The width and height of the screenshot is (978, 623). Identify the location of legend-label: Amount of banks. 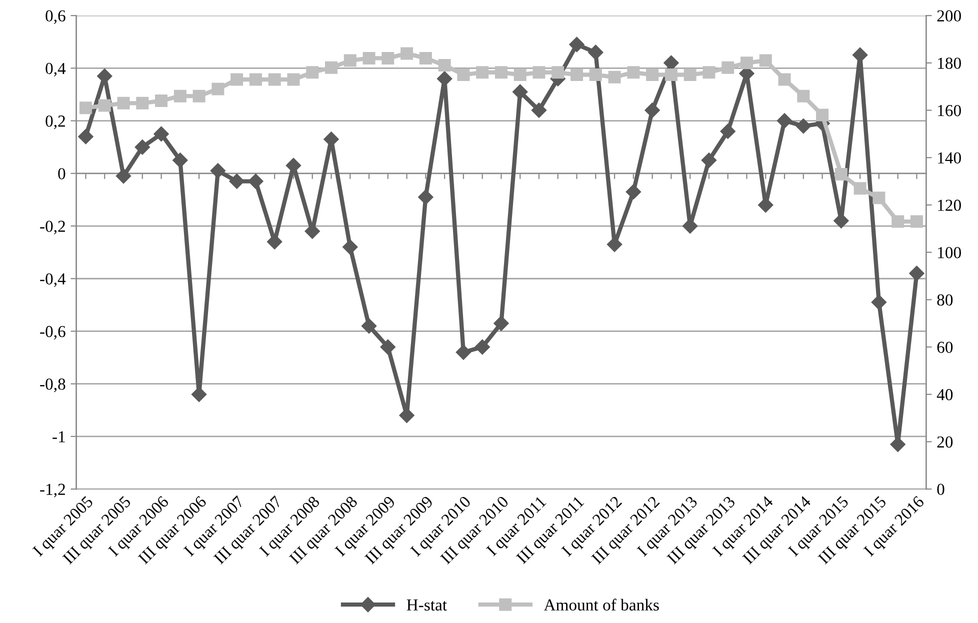
(601, 604).